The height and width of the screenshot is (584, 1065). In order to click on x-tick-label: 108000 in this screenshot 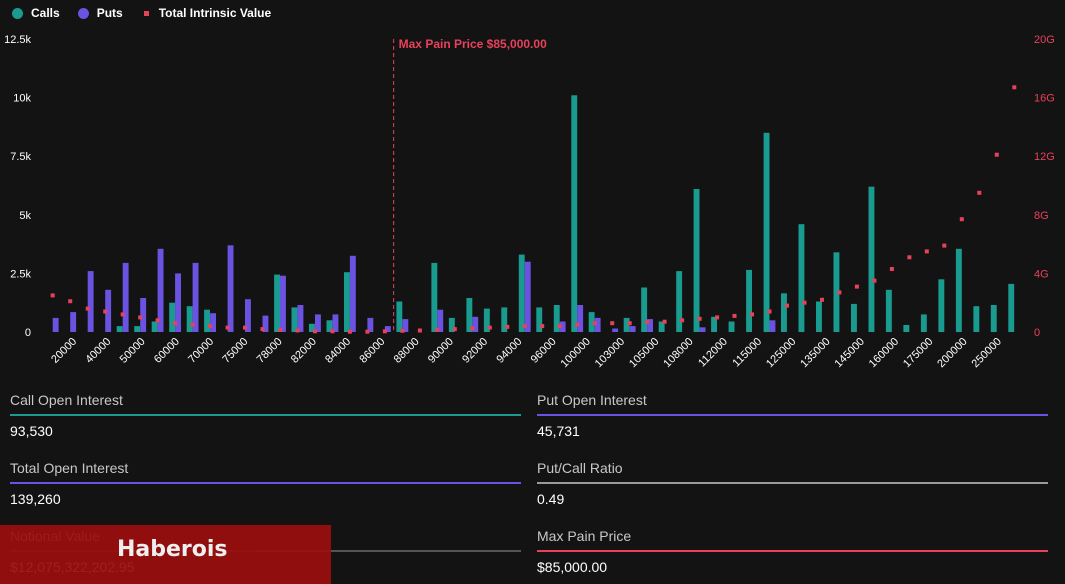, I will do `click(678, 353)`.